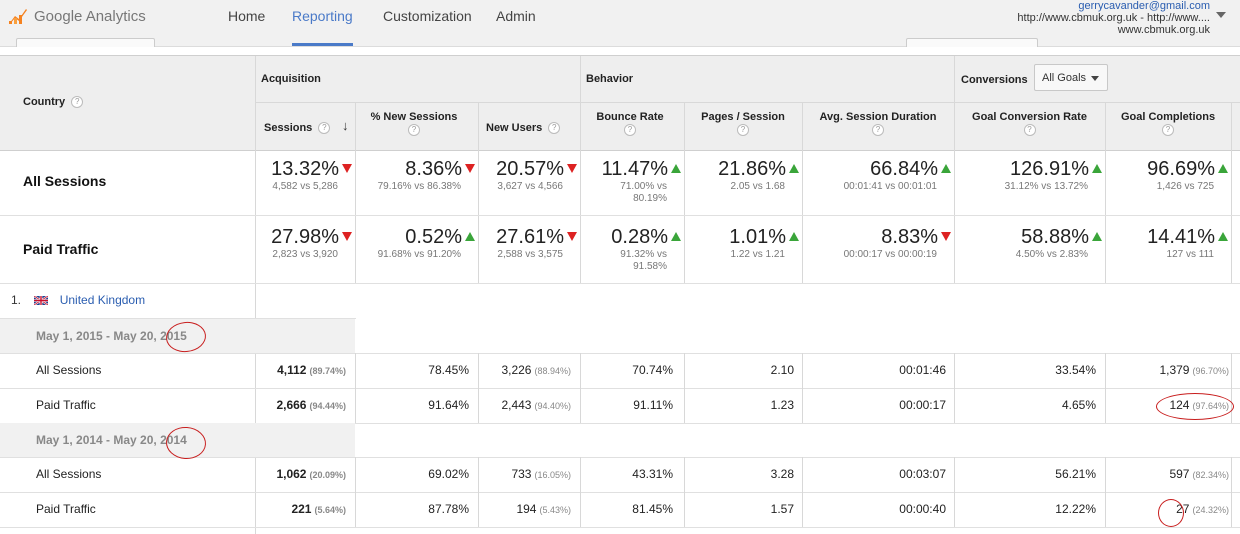  I want to click on col-goal-completions: Goal Completions?, so click(1168, 124).